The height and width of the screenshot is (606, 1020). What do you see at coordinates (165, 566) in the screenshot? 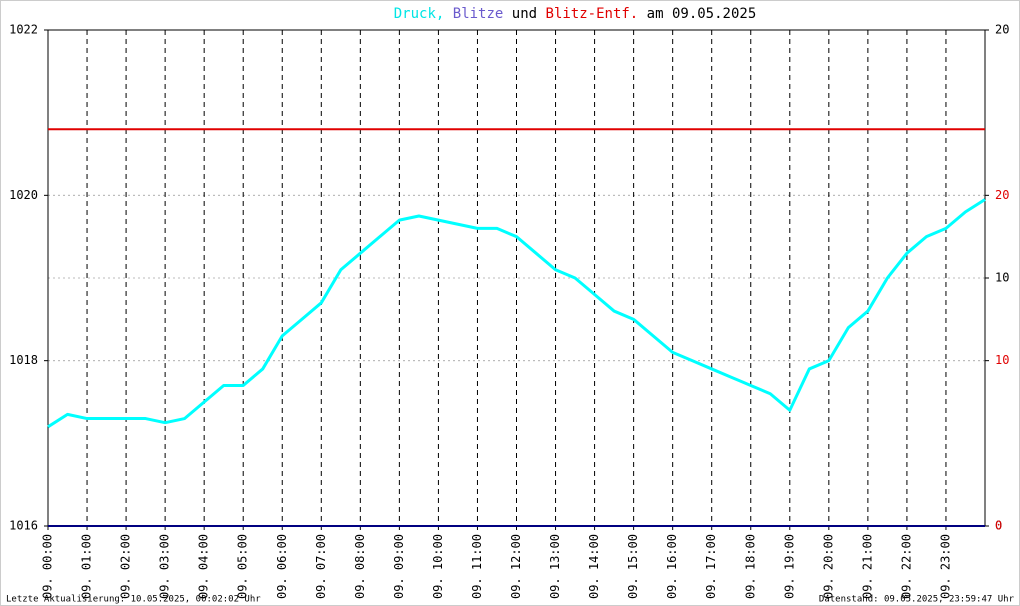
I see `x-tick-label: 09. 03:00` at bounding box center [165, 566].